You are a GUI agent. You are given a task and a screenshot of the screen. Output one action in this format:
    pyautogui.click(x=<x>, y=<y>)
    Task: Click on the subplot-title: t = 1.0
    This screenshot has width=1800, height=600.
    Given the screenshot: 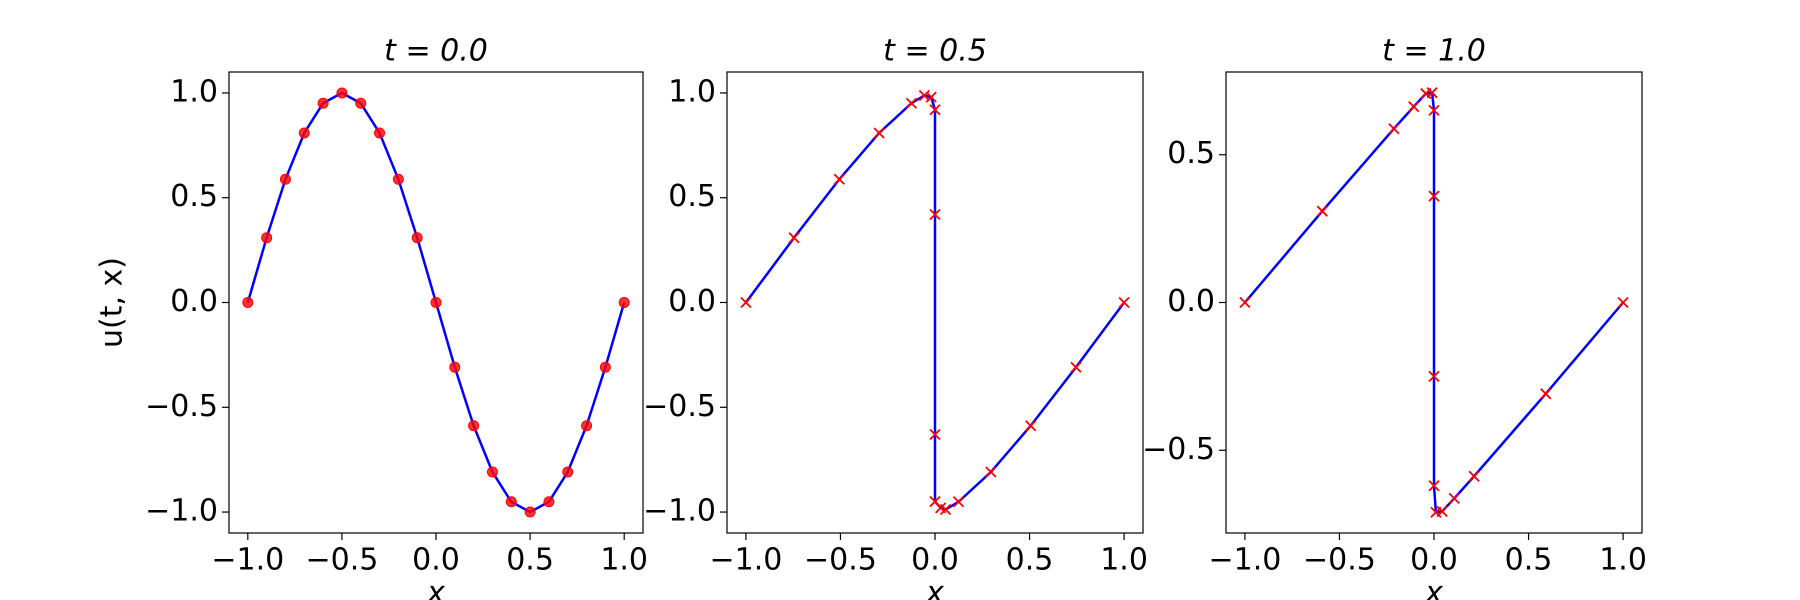 What is the action you would take?
    pyautogui.click(x=1434, y=51)
    